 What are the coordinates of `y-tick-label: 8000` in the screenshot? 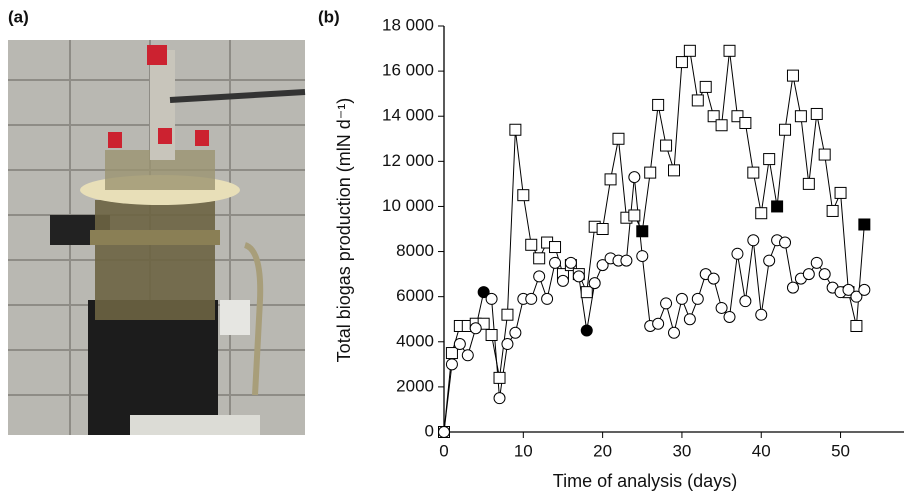 It's located at (415, 250).